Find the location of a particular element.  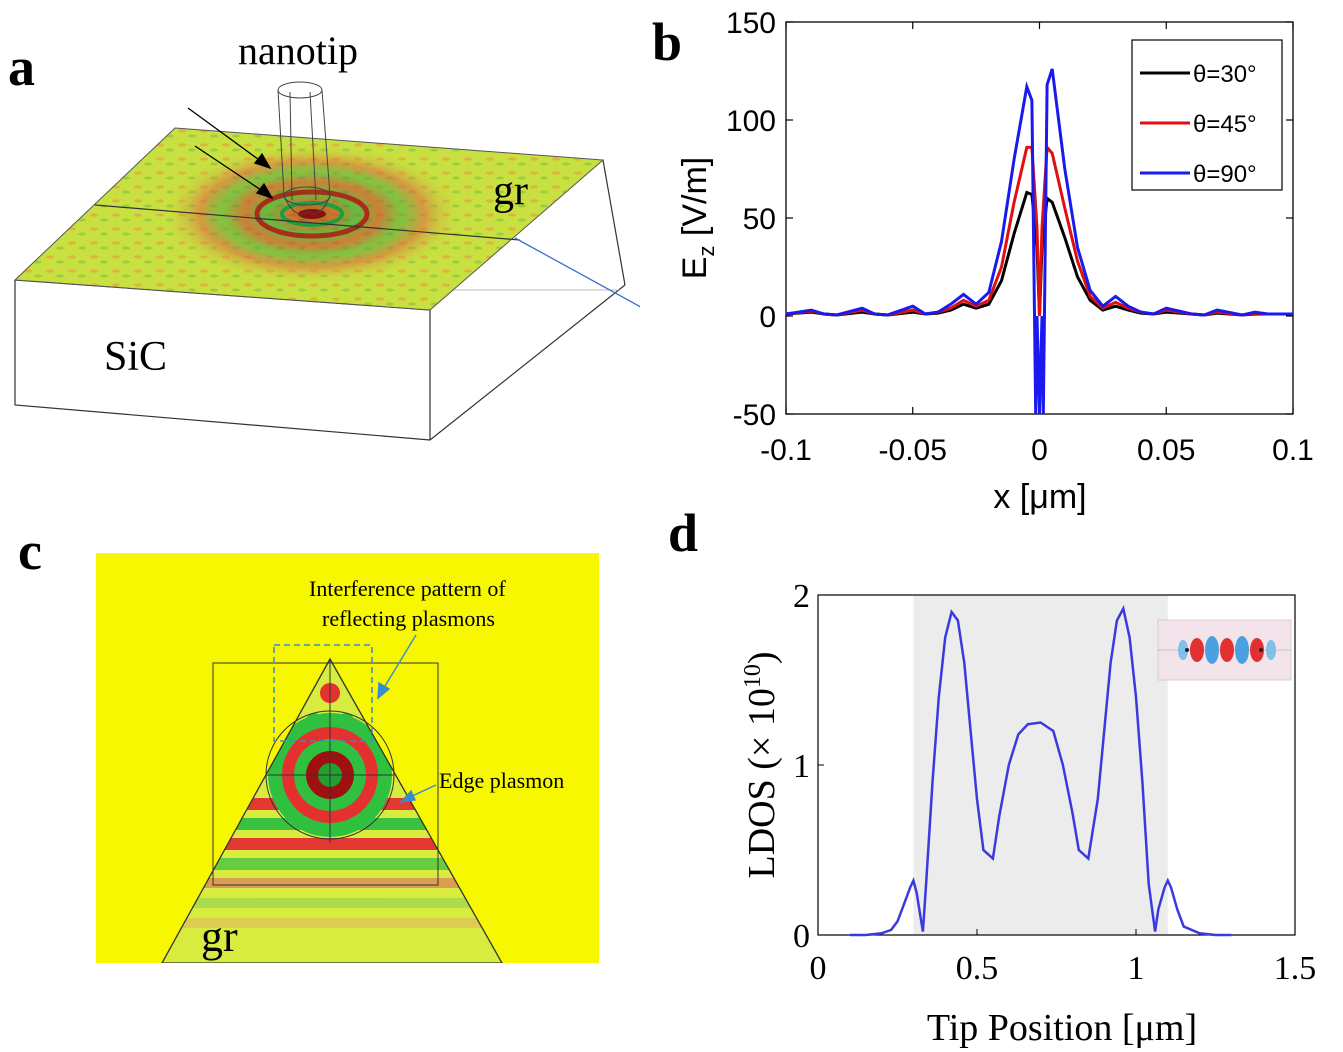

x-tick-label-b: 0.05 is located at coordinates (1166, 450).